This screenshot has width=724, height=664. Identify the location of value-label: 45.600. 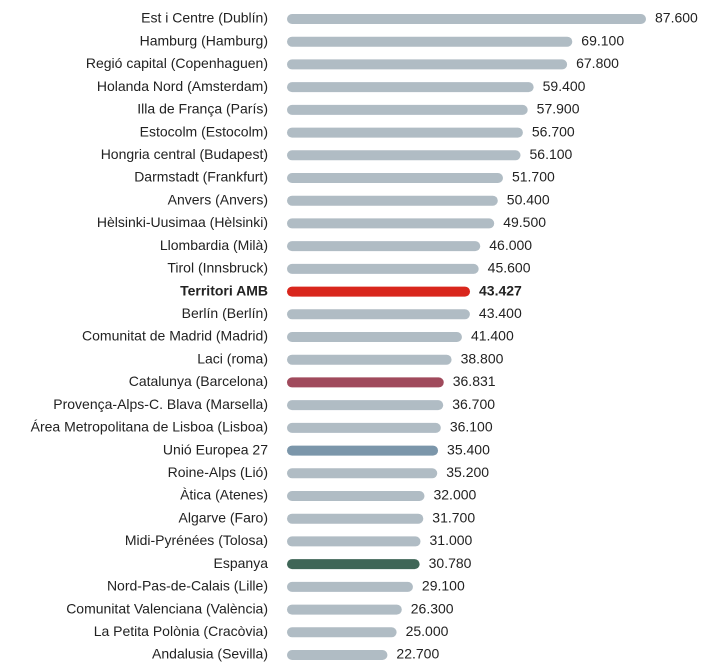
(509, 268).